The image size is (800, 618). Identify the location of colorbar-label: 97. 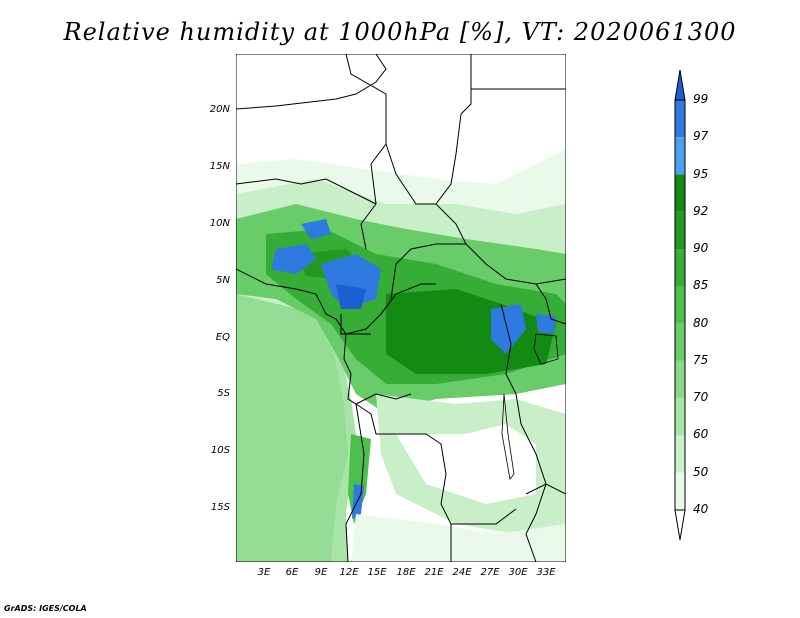
(701, 136).